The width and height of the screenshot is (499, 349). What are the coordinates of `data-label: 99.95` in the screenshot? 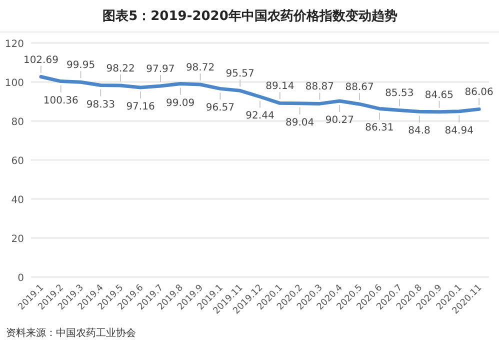 It's located at (81, 66).